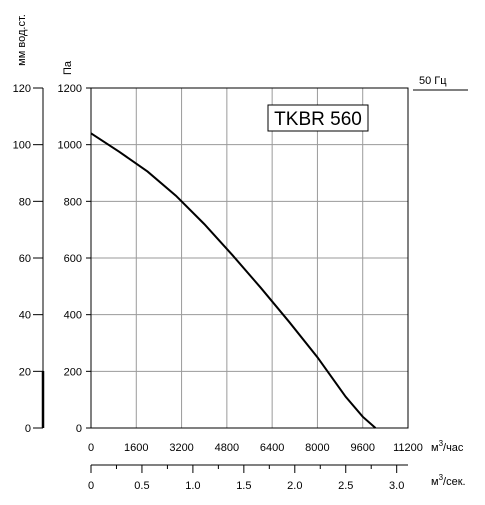 Image resolution: width=485 pixels, height=505 pixels. I want to click on pressure-axis-tick-label: 1200, so click(70, 89).